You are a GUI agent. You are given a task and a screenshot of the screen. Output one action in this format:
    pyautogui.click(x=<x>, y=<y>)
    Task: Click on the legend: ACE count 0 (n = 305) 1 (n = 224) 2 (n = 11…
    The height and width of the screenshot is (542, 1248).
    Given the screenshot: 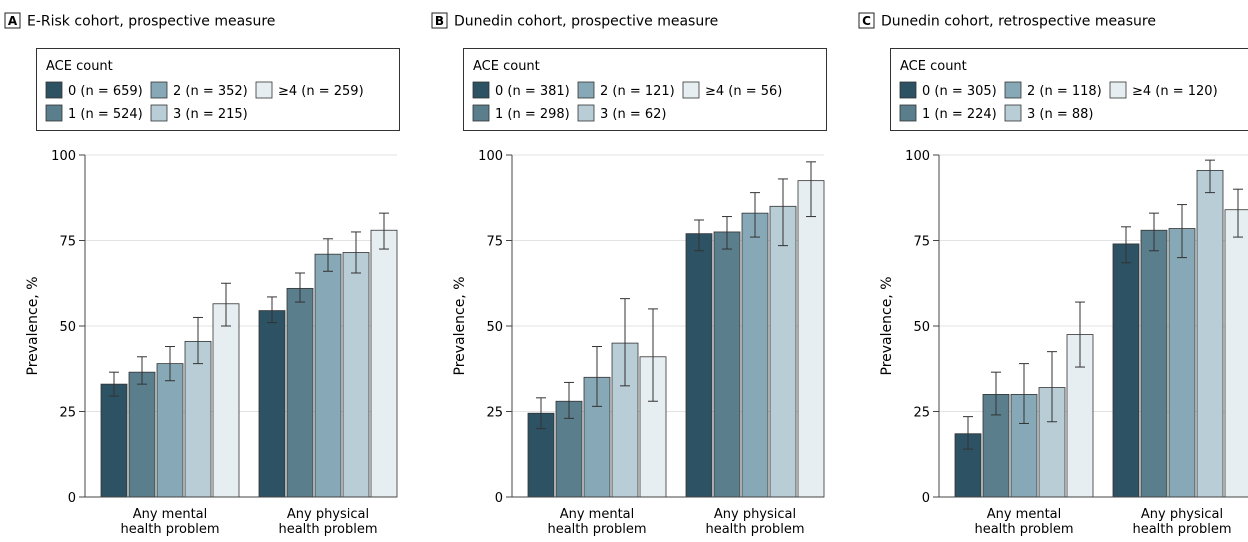 What is the action you would take?
    pyautogui.click(x=1069, y=89)
    